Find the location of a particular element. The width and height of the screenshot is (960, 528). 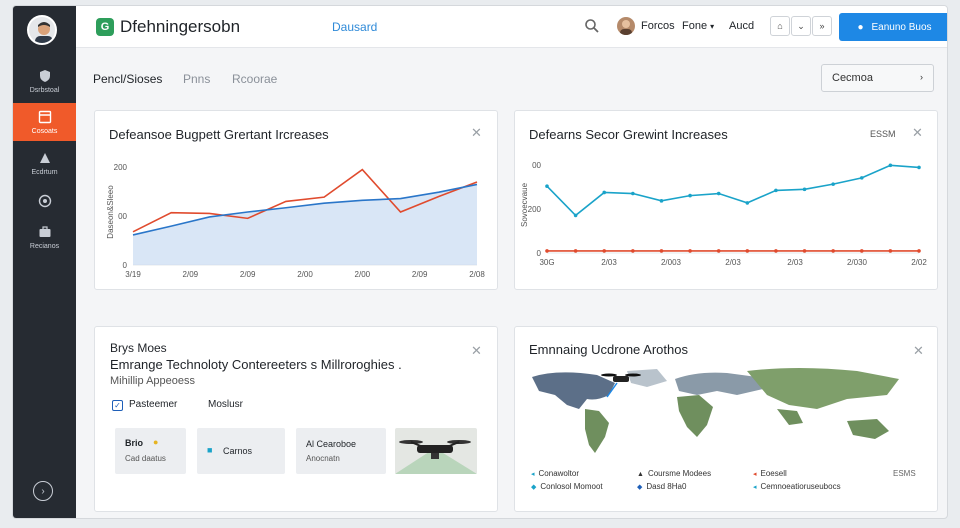

globe-icon is located at coordinates (45, 201).